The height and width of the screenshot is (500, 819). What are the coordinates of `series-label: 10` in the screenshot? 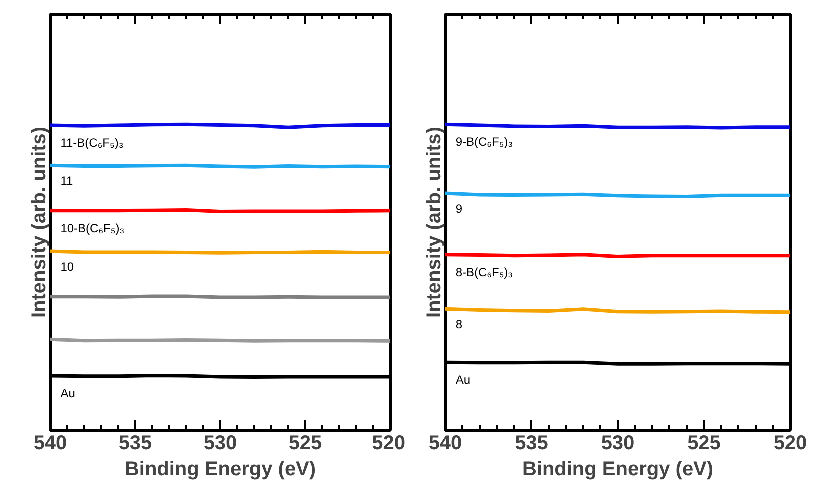 It's located at (67, 267).